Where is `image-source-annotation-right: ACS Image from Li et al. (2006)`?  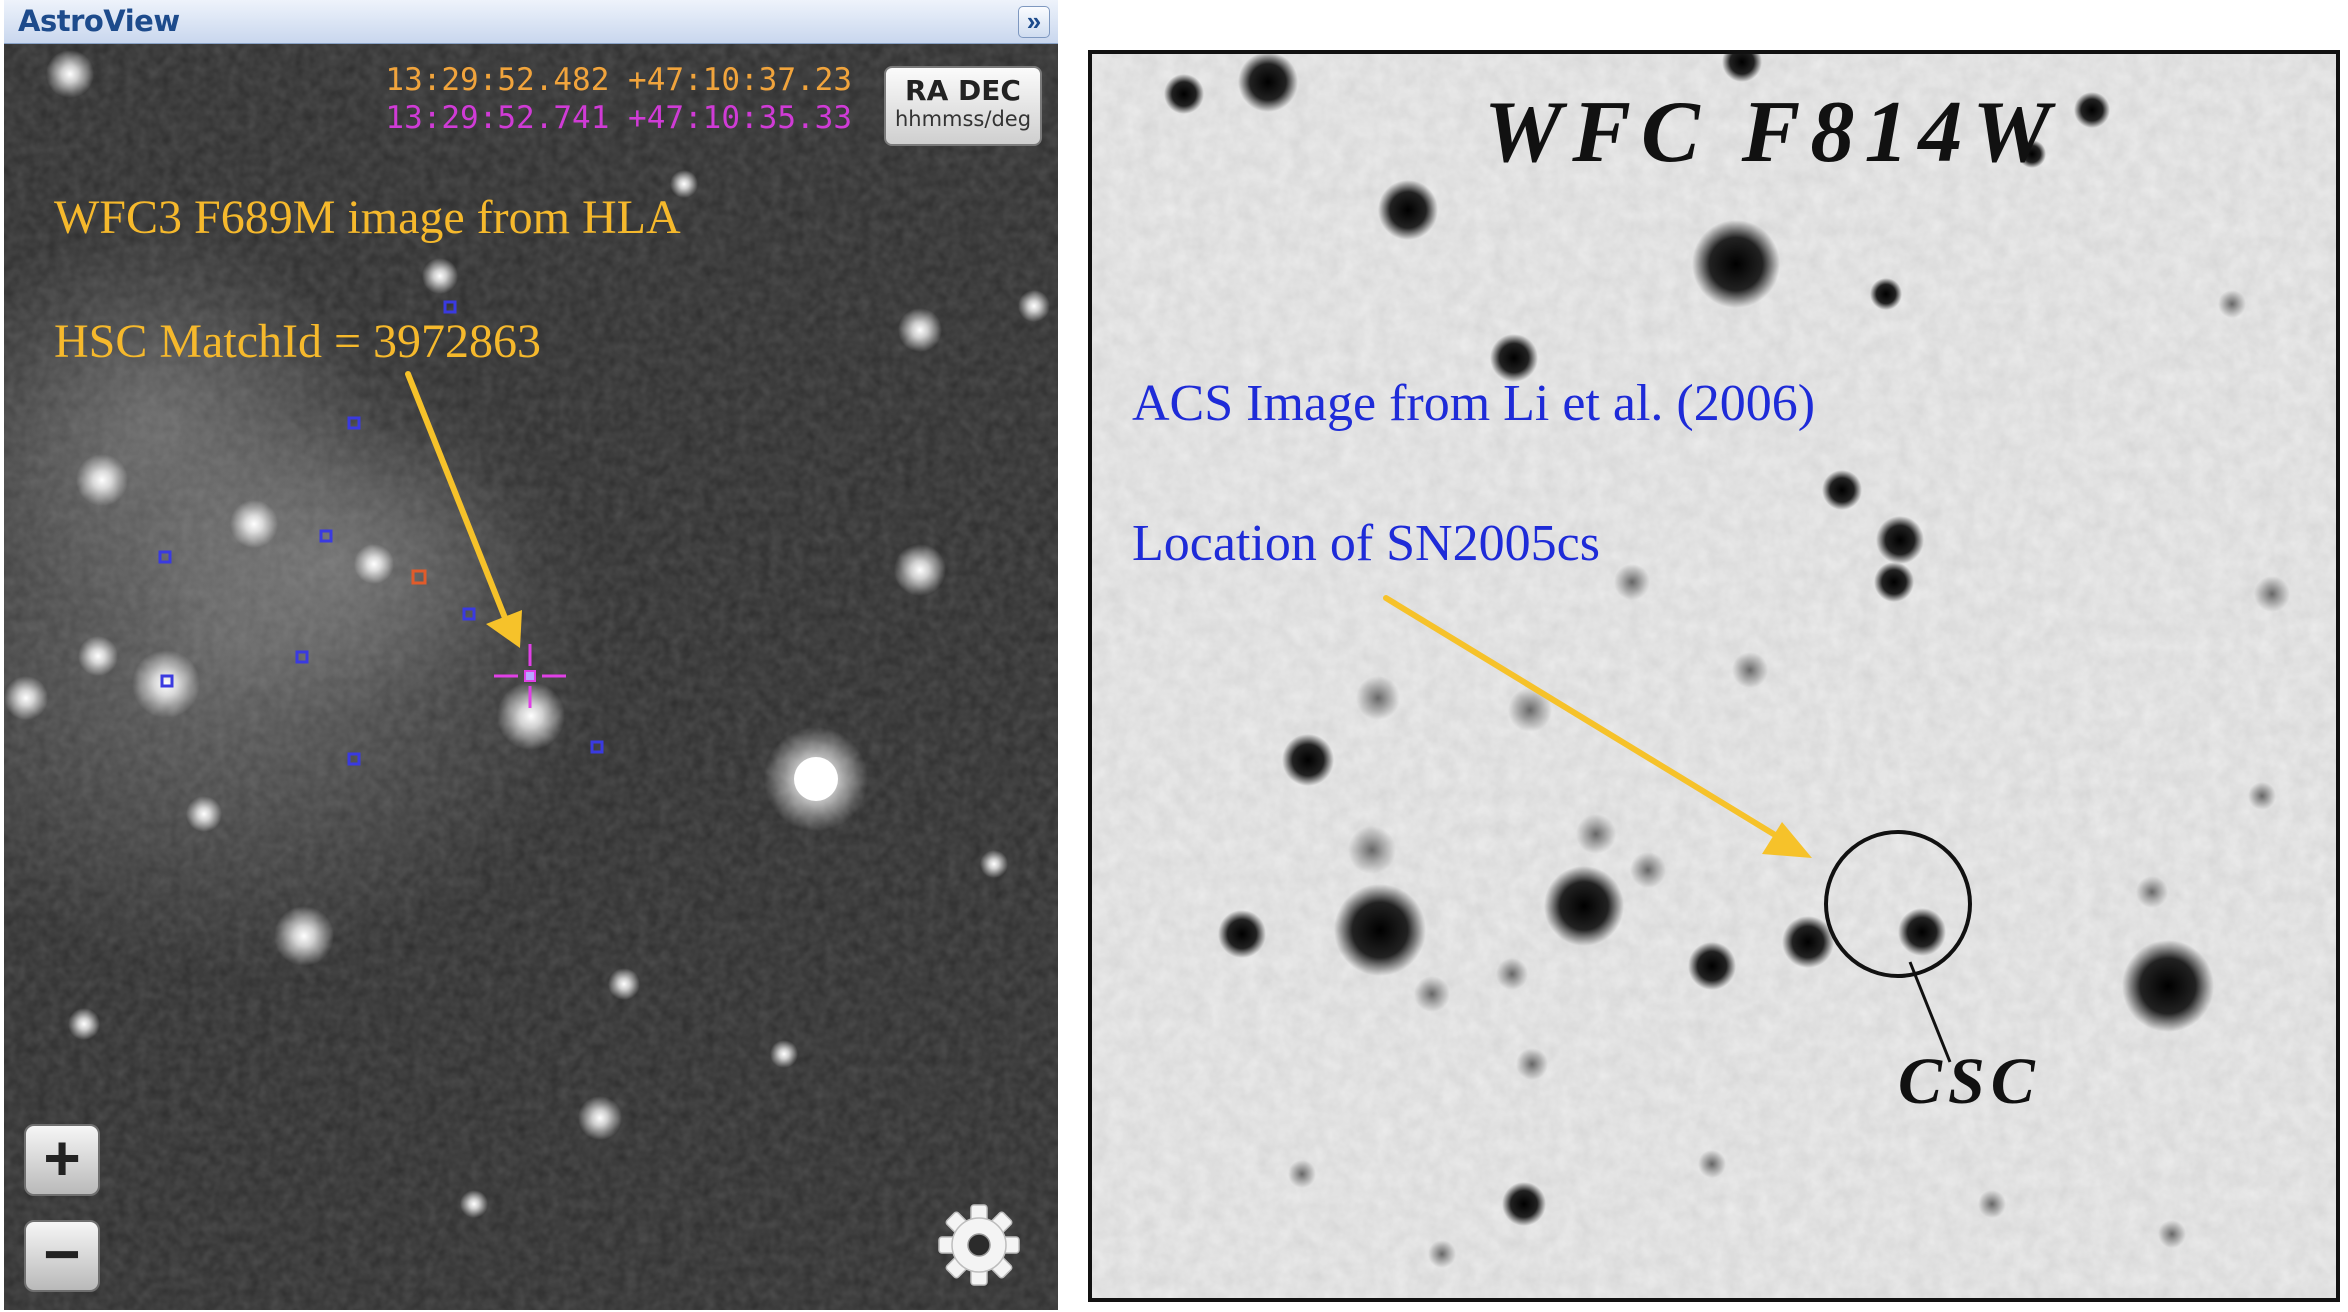
image-source-annotation-right: ACS Image from Li et al. (2006) is located at coordinates (1474, 403).